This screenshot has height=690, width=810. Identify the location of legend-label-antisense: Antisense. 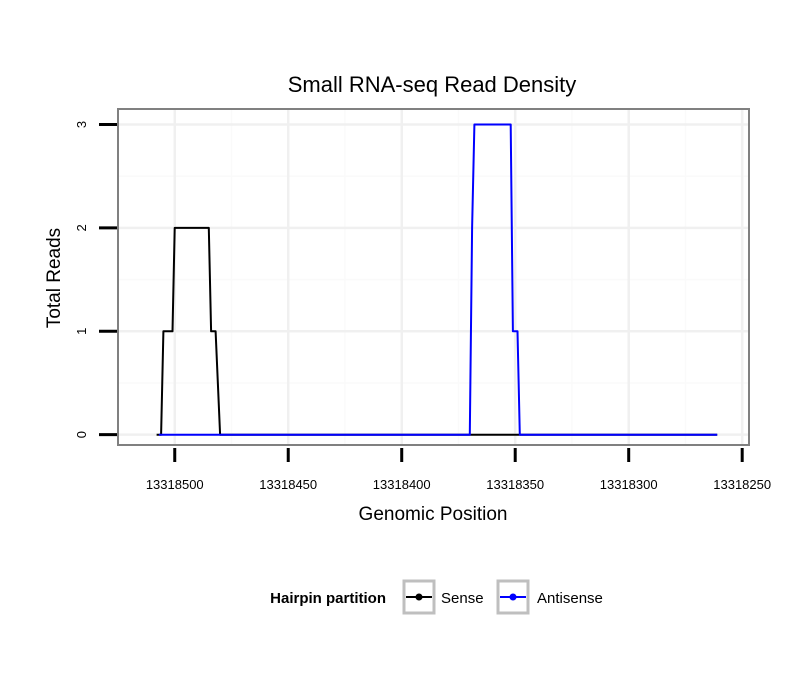
(570, 598).